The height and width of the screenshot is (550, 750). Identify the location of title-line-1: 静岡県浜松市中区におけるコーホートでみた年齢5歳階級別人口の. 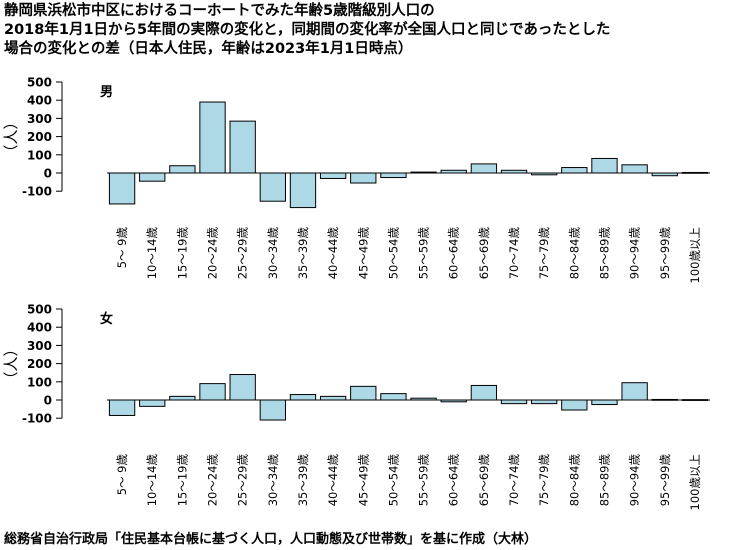
(219, 11).